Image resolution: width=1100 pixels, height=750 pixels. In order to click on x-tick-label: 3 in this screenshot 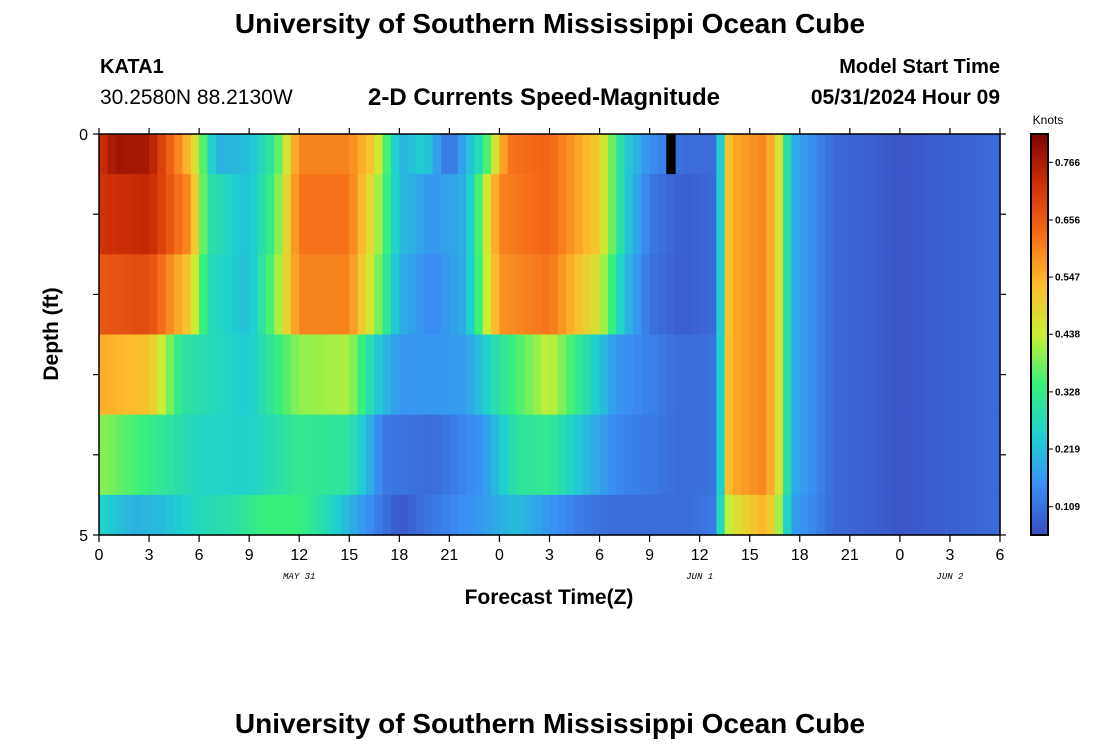, I will do `click(549, 555)`.